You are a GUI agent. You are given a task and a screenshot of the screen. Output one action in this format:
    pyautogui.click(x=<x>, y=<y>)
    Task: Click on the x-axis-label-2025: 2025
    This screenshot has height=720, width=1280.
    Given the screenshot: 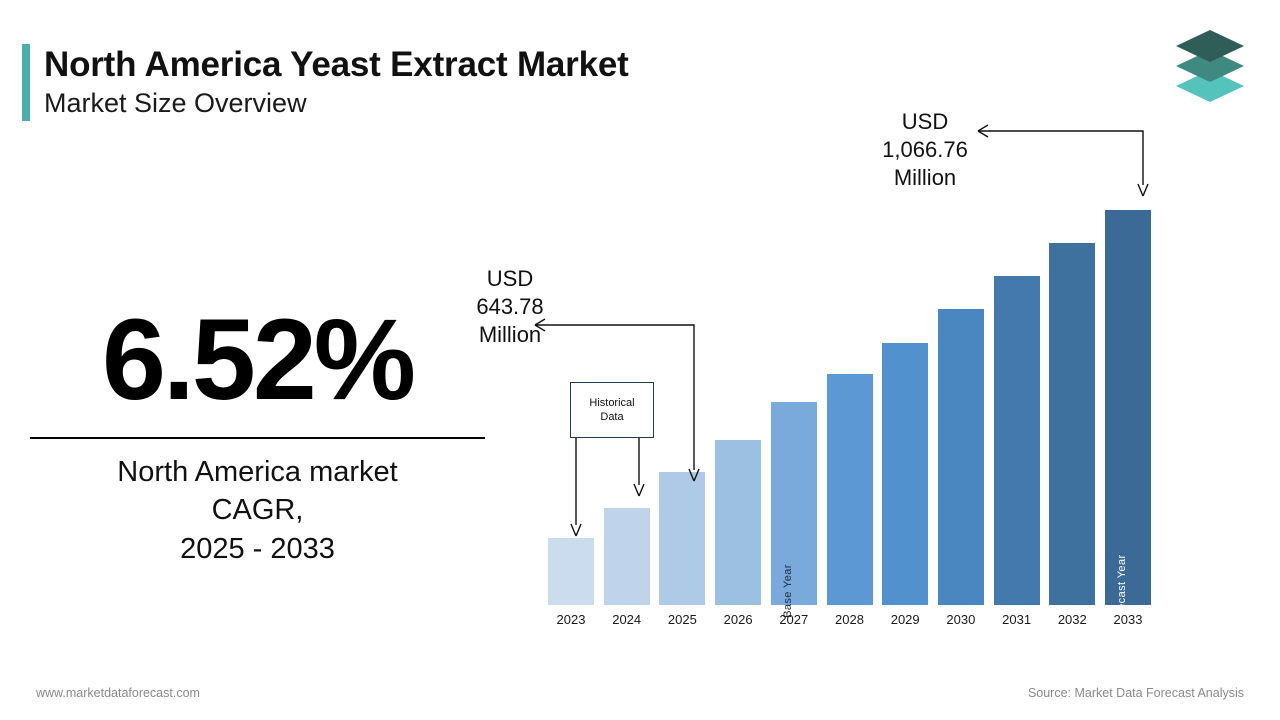 What is the action you would take?
    pyautogui.click(x=682, y=619)
    